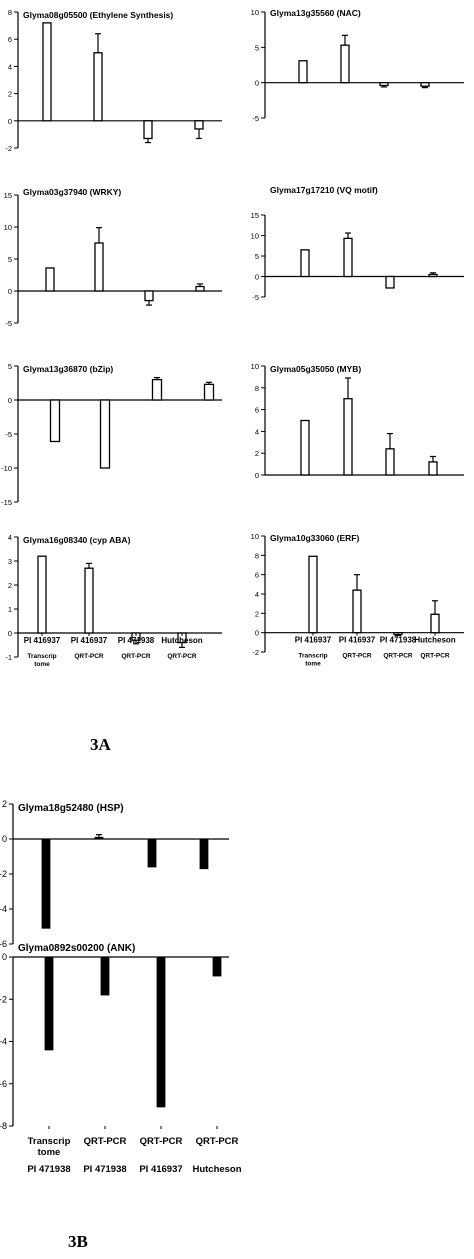 The width and height of the screenshot is (474, 1259). I want to click on chart-panel-6: 0 2 4 6 8 10 Glyma05g35050 (MYB), so click(357, 421).